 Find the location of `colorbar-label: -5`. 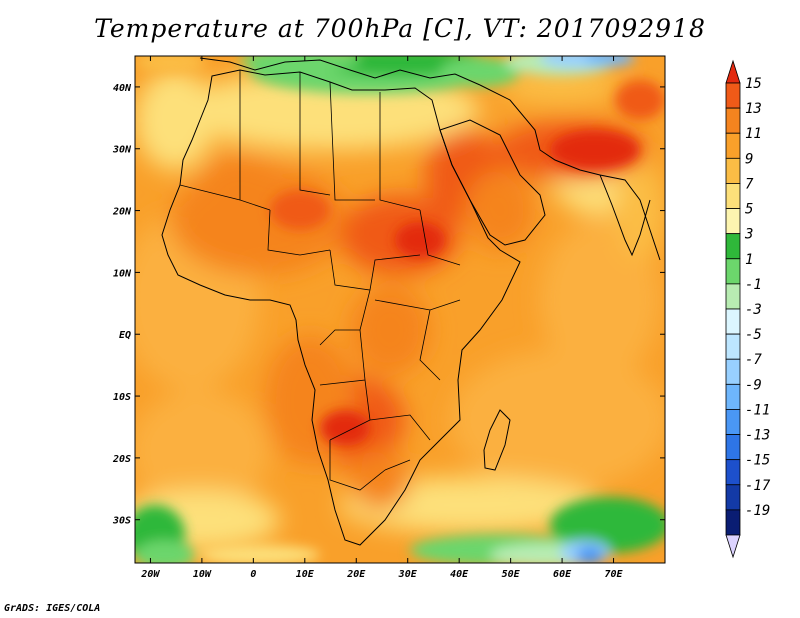

colorbar-label: -5 is located at coordinates (753, 335).